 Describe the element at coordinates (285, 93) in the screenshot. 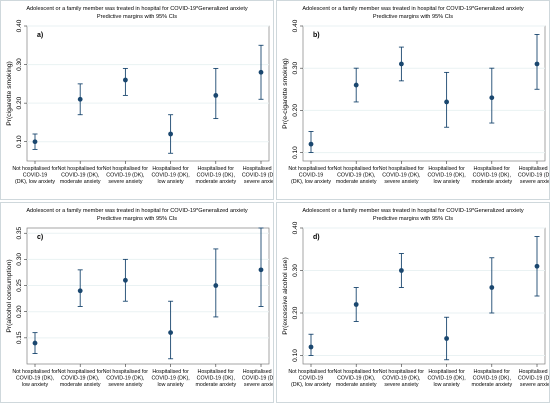

I see `y-axis-label: Pr(e-cigarette smoking)` at that location.